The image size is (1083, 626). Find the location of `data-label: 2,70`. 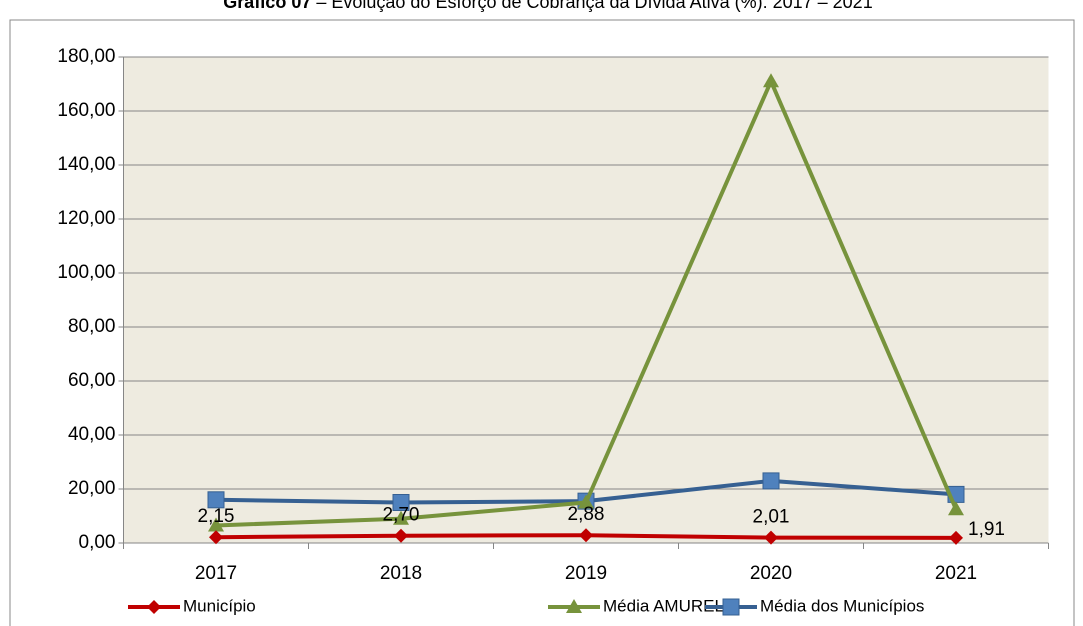

data-label: 2,70 is located at coordinates (401, 515).